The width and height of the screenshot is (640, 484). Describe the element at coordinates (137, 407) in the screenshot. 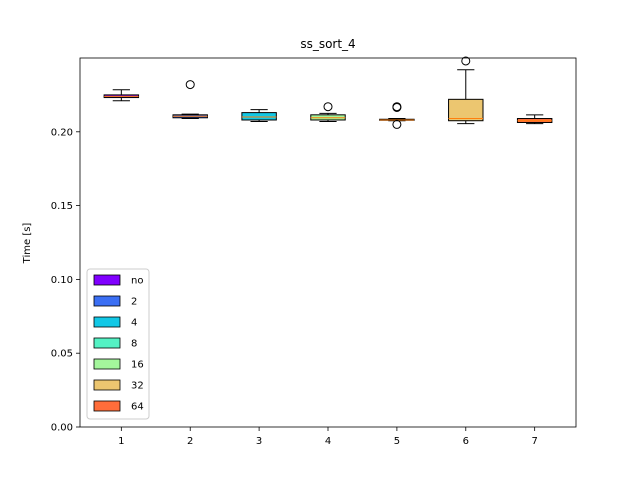

I see `legend-label: 64` at that location.